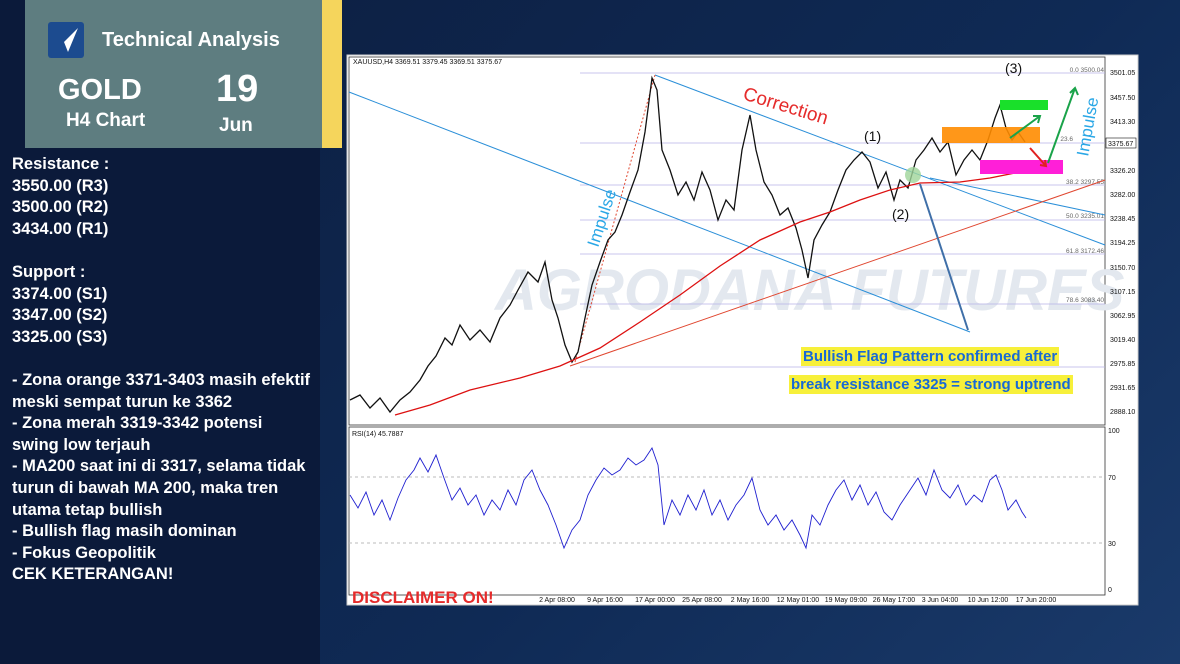 Image resolution: width=1180 pixels, height=664 pixels. What do you see at coordinates (1122, 292) in the screenshot?
I see `price-tick: 3107.15` at bounding box center [1122, 292].